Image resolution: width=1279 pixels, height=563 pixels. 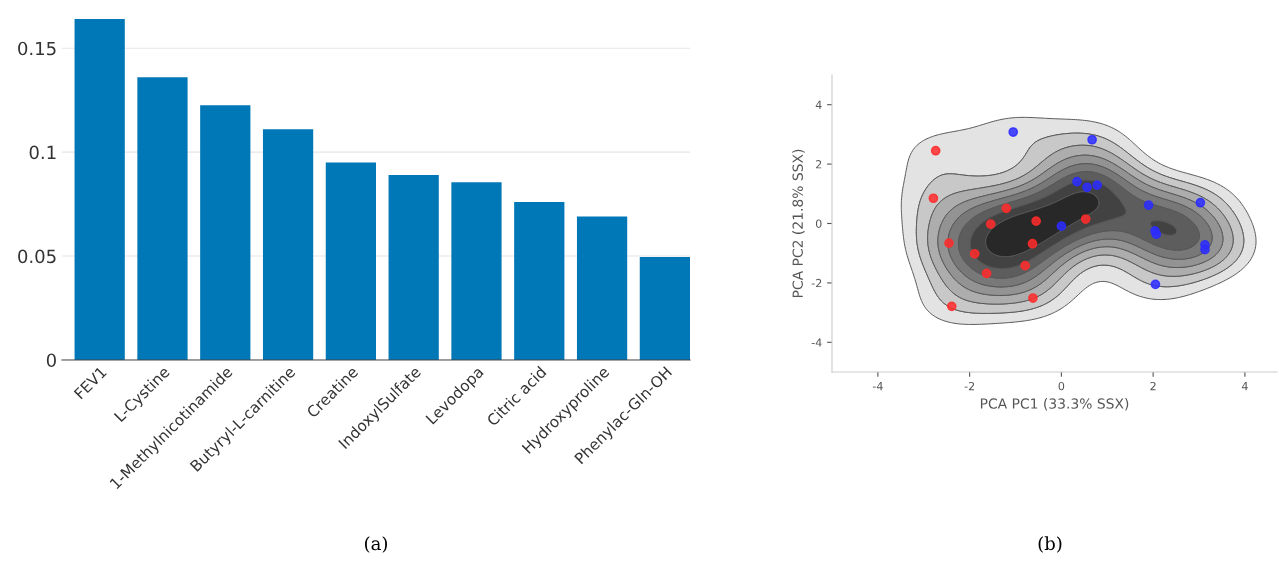 What do you see at coordinates (37, 48) in the screenshot?
I see `y-tick-label: 0.15` at bounding box center [37, 48].